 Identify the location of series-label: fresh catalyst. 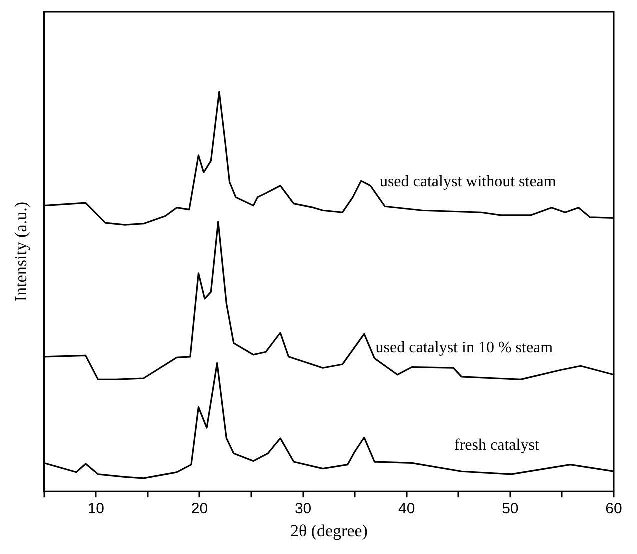
(497, 445).